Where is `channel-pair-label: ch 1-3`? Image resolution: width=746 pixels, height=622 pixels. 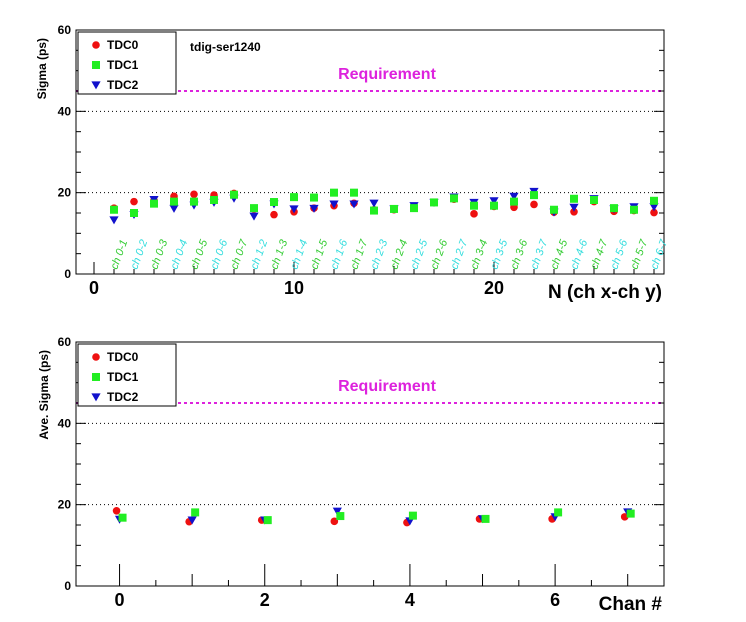
channel-pair-label: ch 1-3 is located at coordinates (280, 254).